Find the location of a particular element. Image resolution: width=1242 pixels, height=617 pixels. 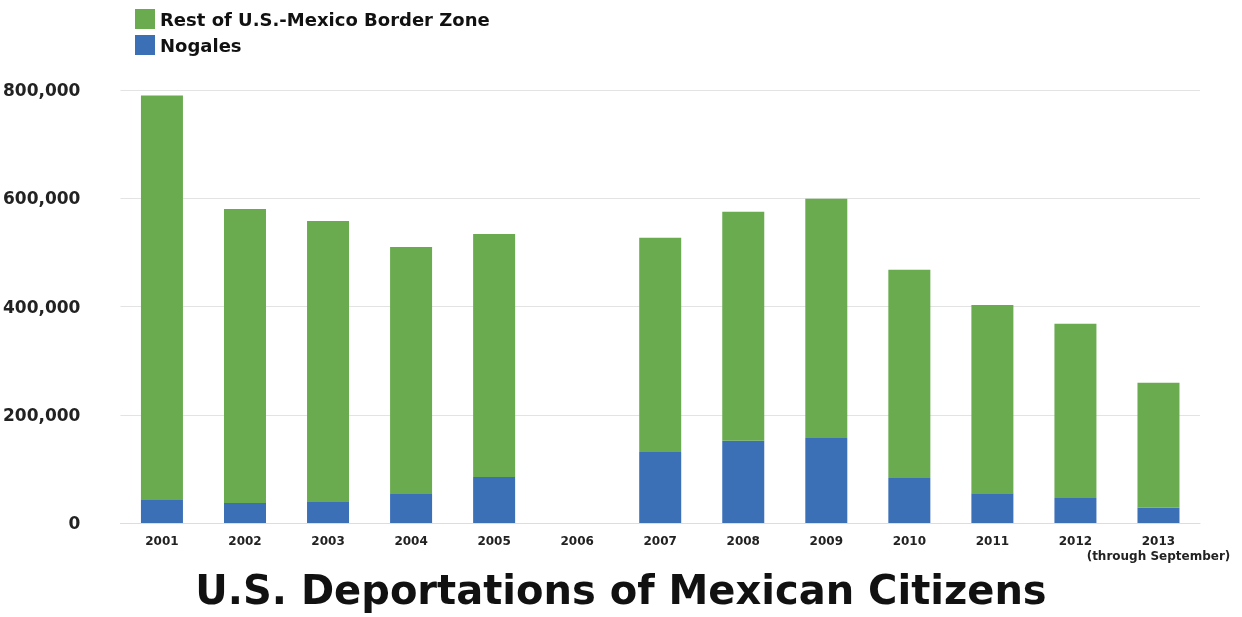

x-tick-label: 2005 is located at coordinates (494, 540).